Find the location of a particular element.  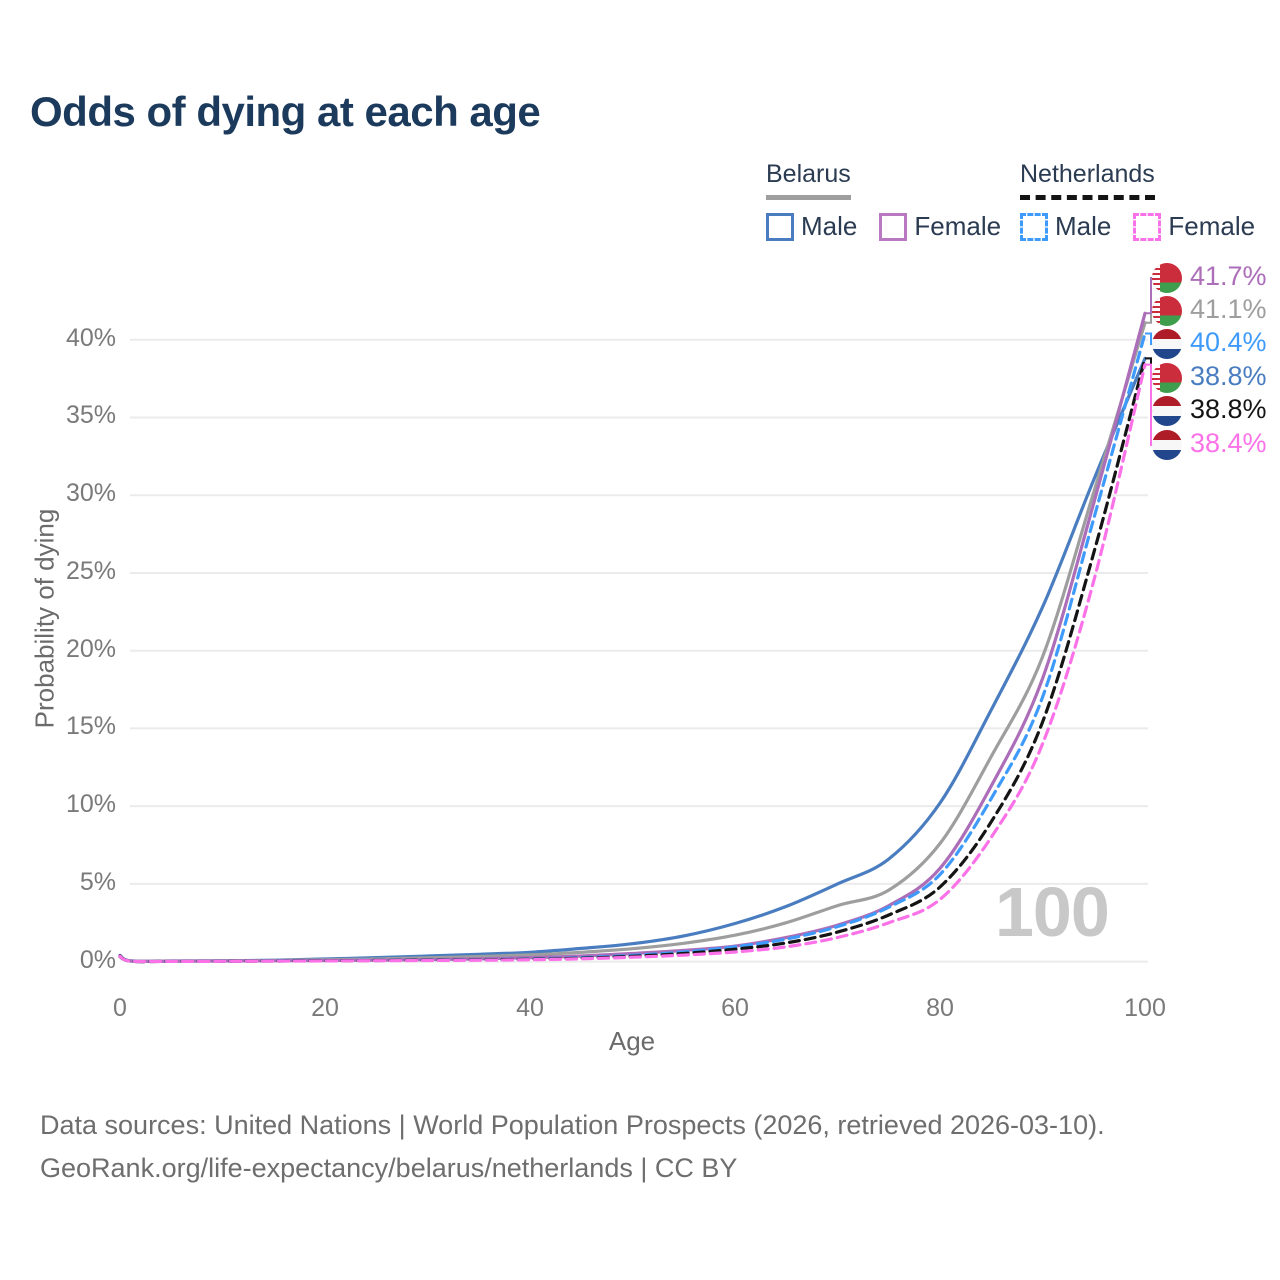

legend-label-netherlands-male: Male is located at coordinates (1083, 226).